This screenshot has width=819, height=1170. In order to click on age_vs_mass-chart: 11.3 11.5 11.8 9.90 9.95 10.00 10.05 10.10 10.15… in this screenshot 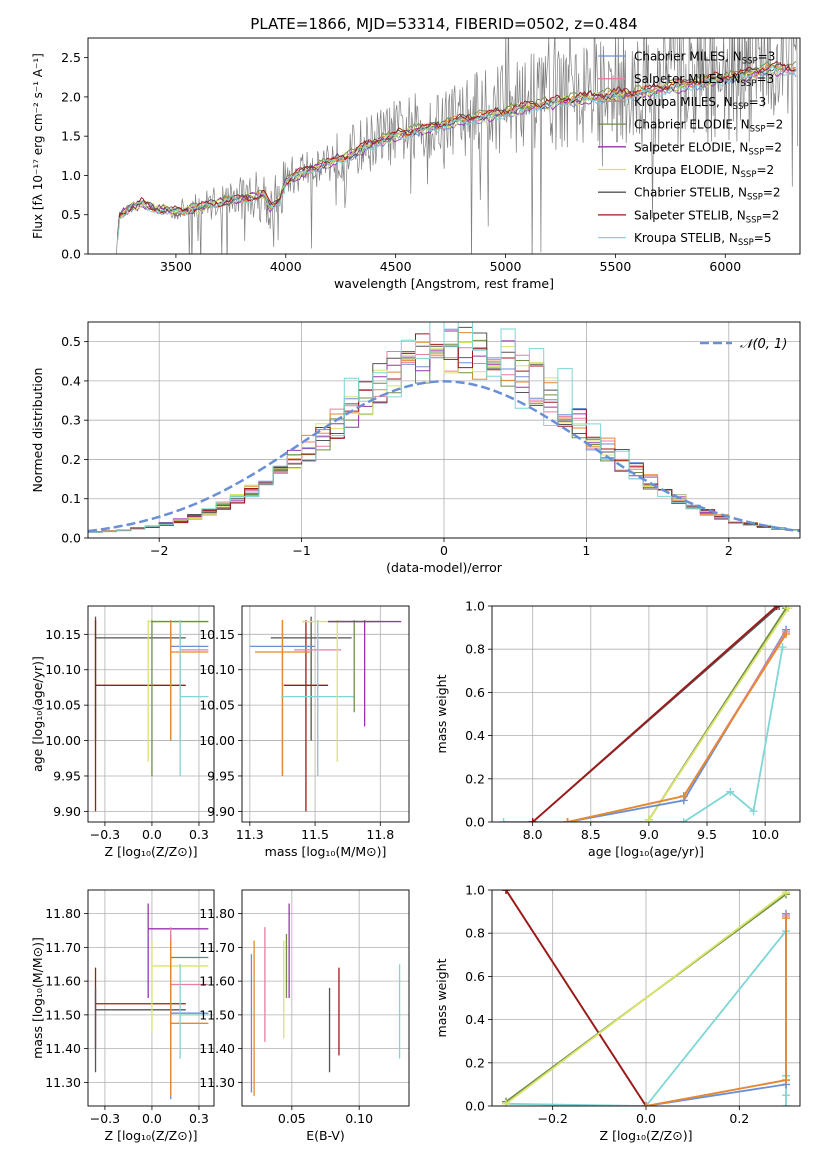, I will do `click(304, 732)`.